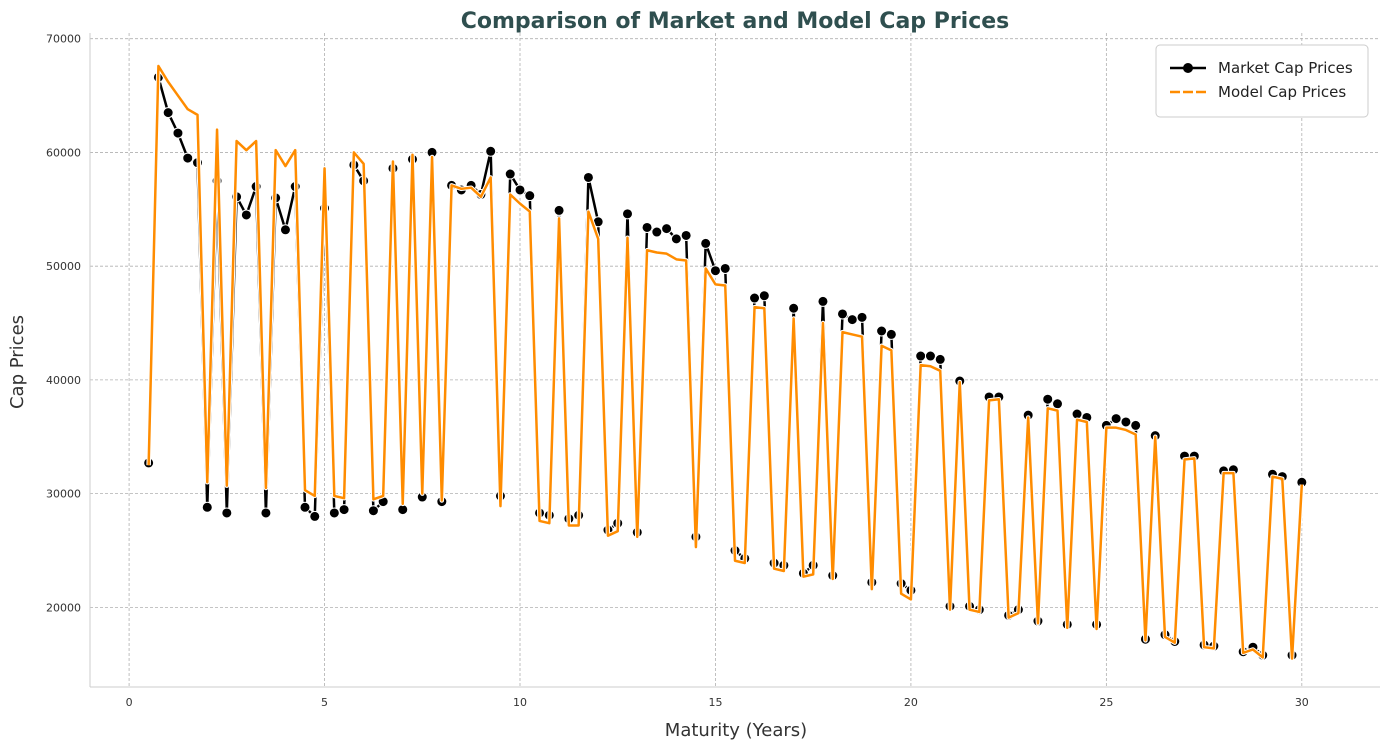 The width and height of the screenshot is (1389, 750). Describe the element at coordinates (1106, 702) in the screenshot. I see `x-tick-label: 25` at that location.